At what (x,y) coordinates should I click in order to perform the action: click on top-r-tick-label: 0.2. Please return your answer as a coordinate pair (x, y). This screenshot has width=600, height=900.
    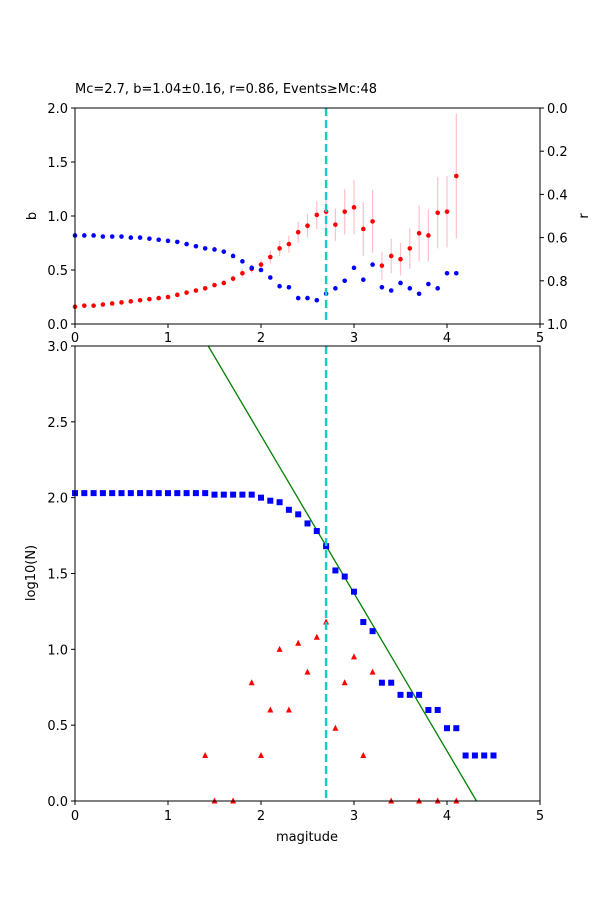
    Looking at the image, I should click on (557, 152).